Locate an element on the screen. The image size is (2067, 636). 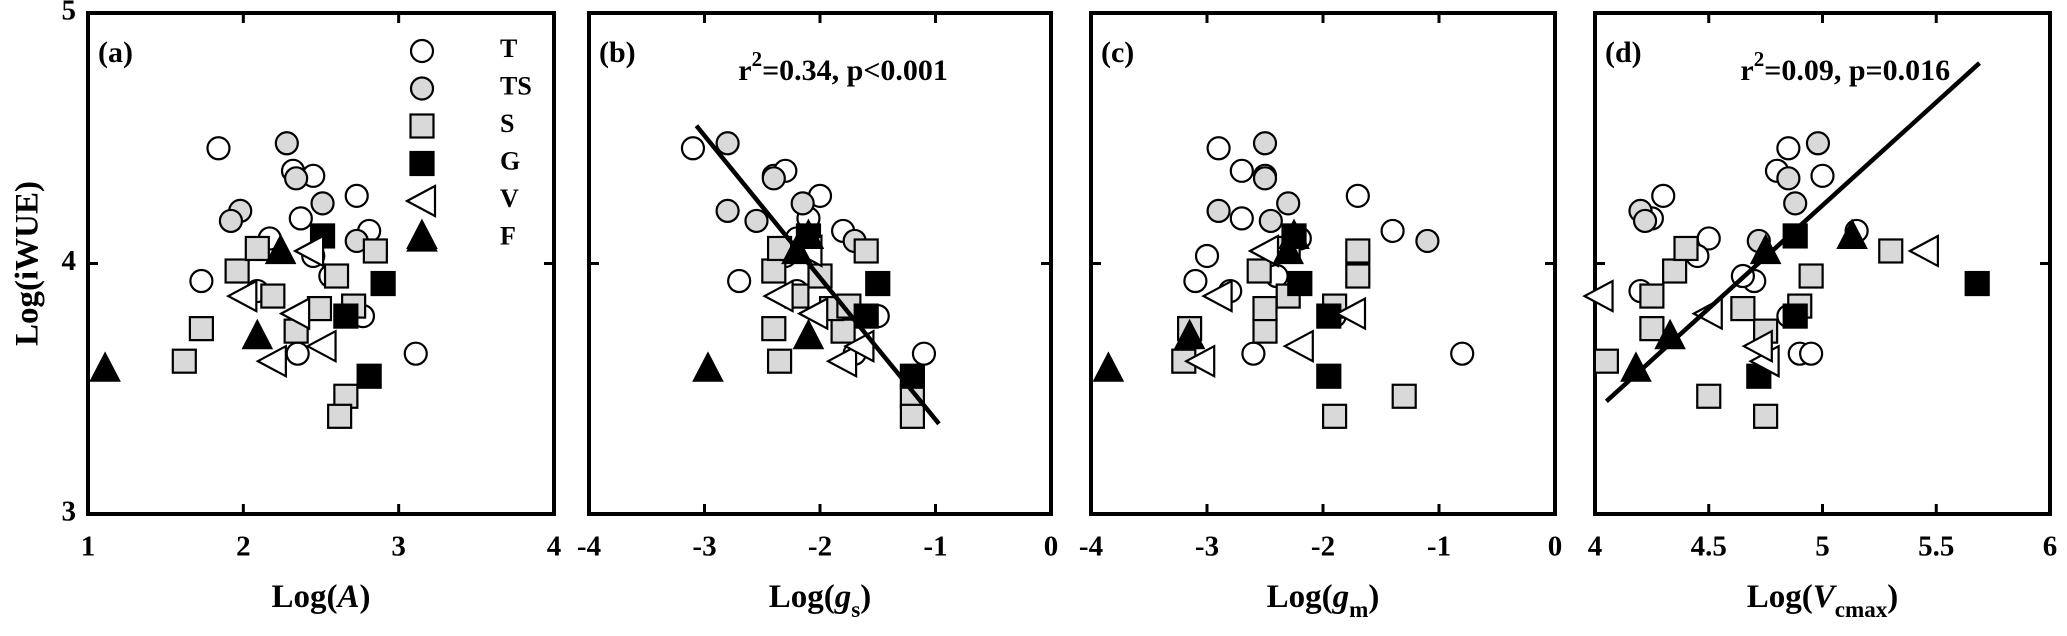
legend-label: F is located at coordinates (508, 235).